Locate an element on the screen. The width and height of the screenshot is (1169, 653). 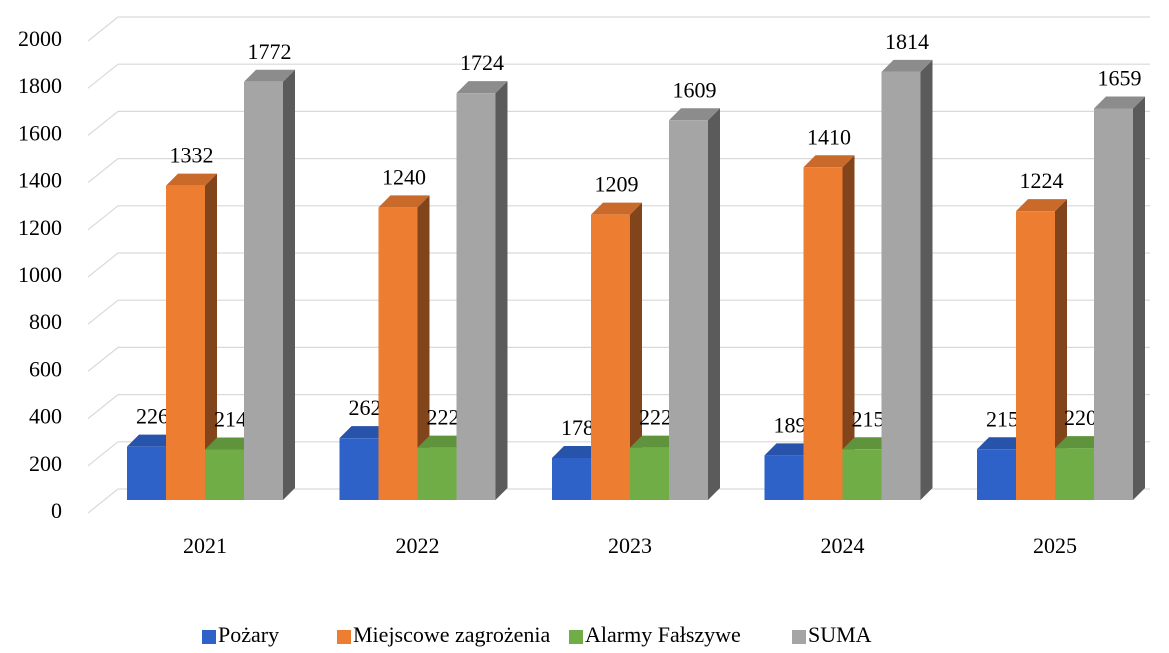
data-label: 1332 is located at coordinates (192, 155).